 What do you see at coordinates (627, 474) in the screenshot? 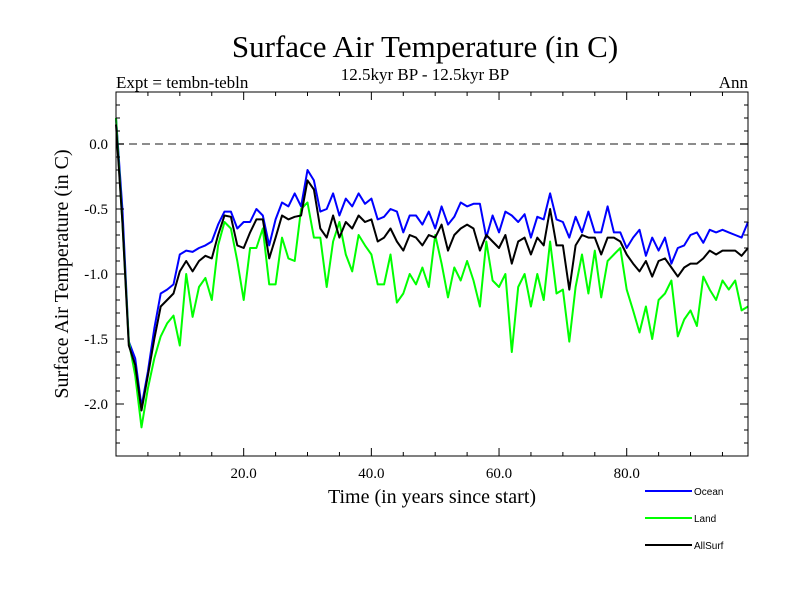
I see `x-tick-label: 80.0` at bounding box center [627, 474].